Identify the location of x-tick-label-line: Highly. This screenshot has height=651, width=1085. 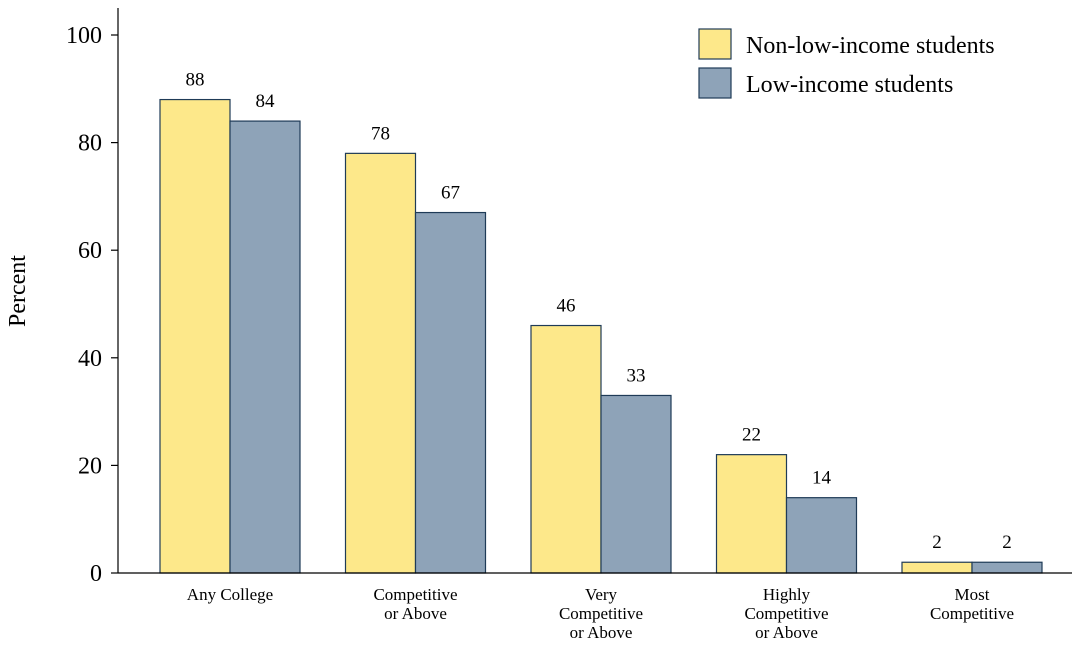
(787, 594).